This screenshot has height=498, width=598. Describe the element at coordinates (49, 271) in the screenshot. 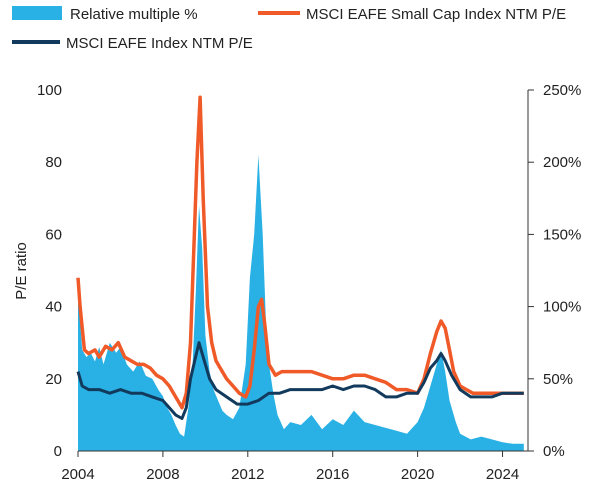

I see `y-axis-left-ticks: 0 20 40 60 80 100` at that location.